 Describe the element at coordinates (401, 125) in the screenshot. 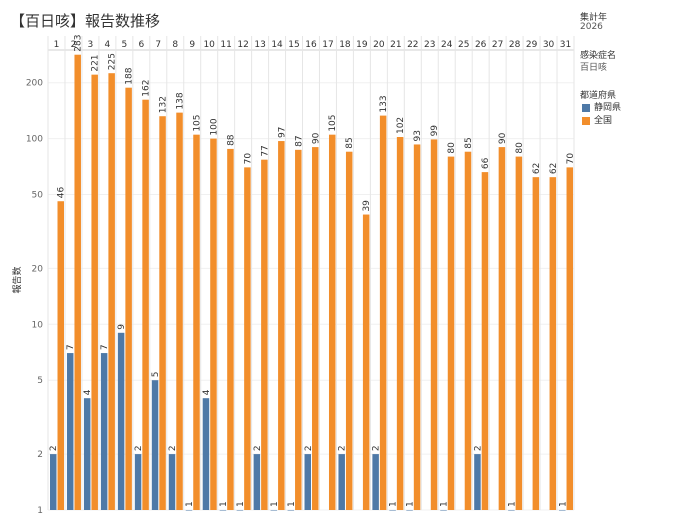

I see `data-label: 102` at that location.